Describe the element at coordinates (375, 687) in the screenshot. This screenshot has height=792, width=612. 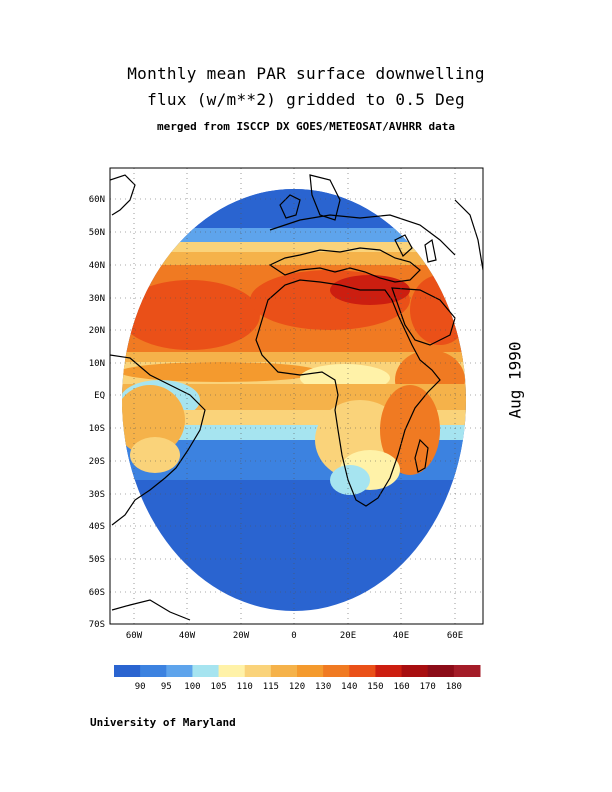
I see `legend-label: 150` at that location.